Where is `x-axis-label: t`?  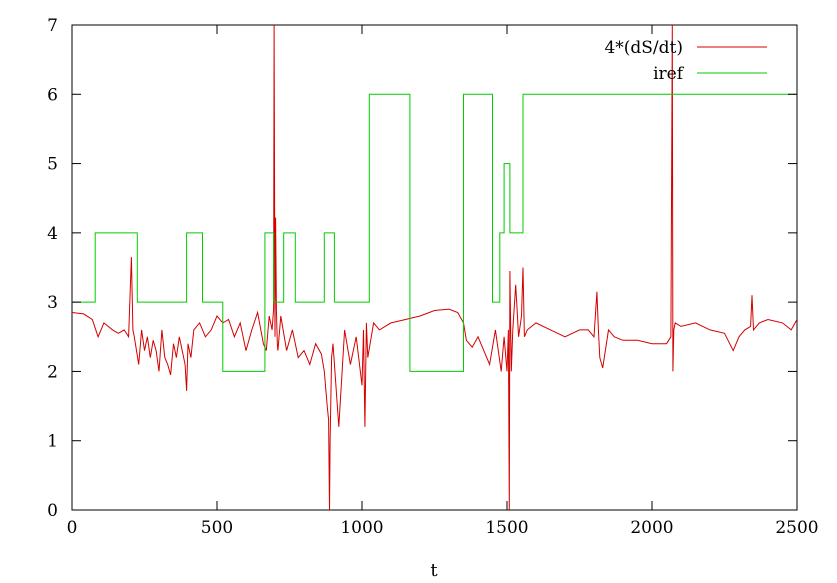
x-axis-label: t is located at coordinates (434, 570).